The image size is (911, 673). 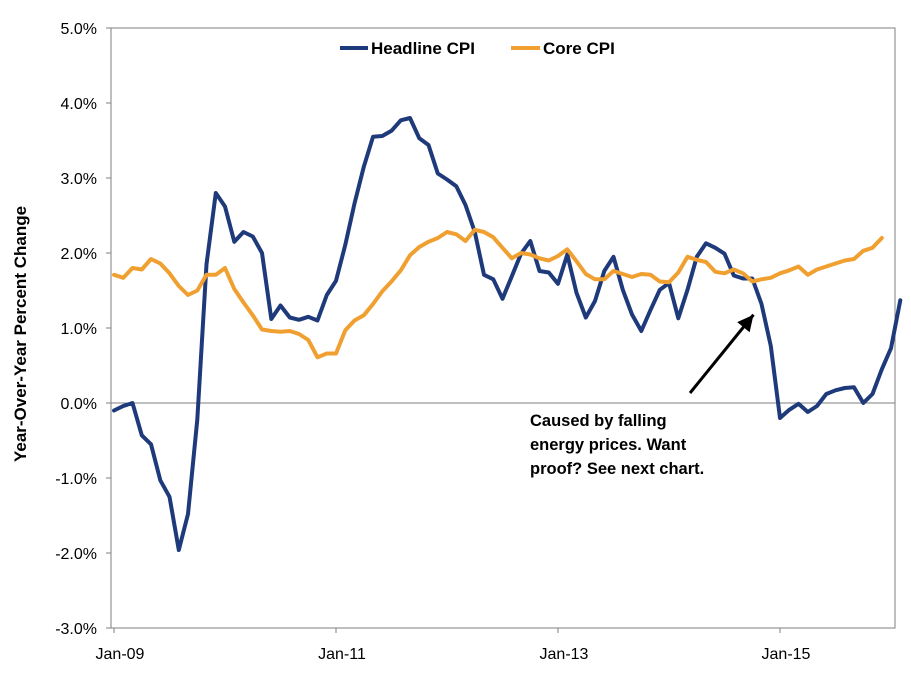 What do you see at coordinates (617, 469) in the screenshot?
I see `annotation-text-line: proof? See next chart.` at bounding box center [617, 469].